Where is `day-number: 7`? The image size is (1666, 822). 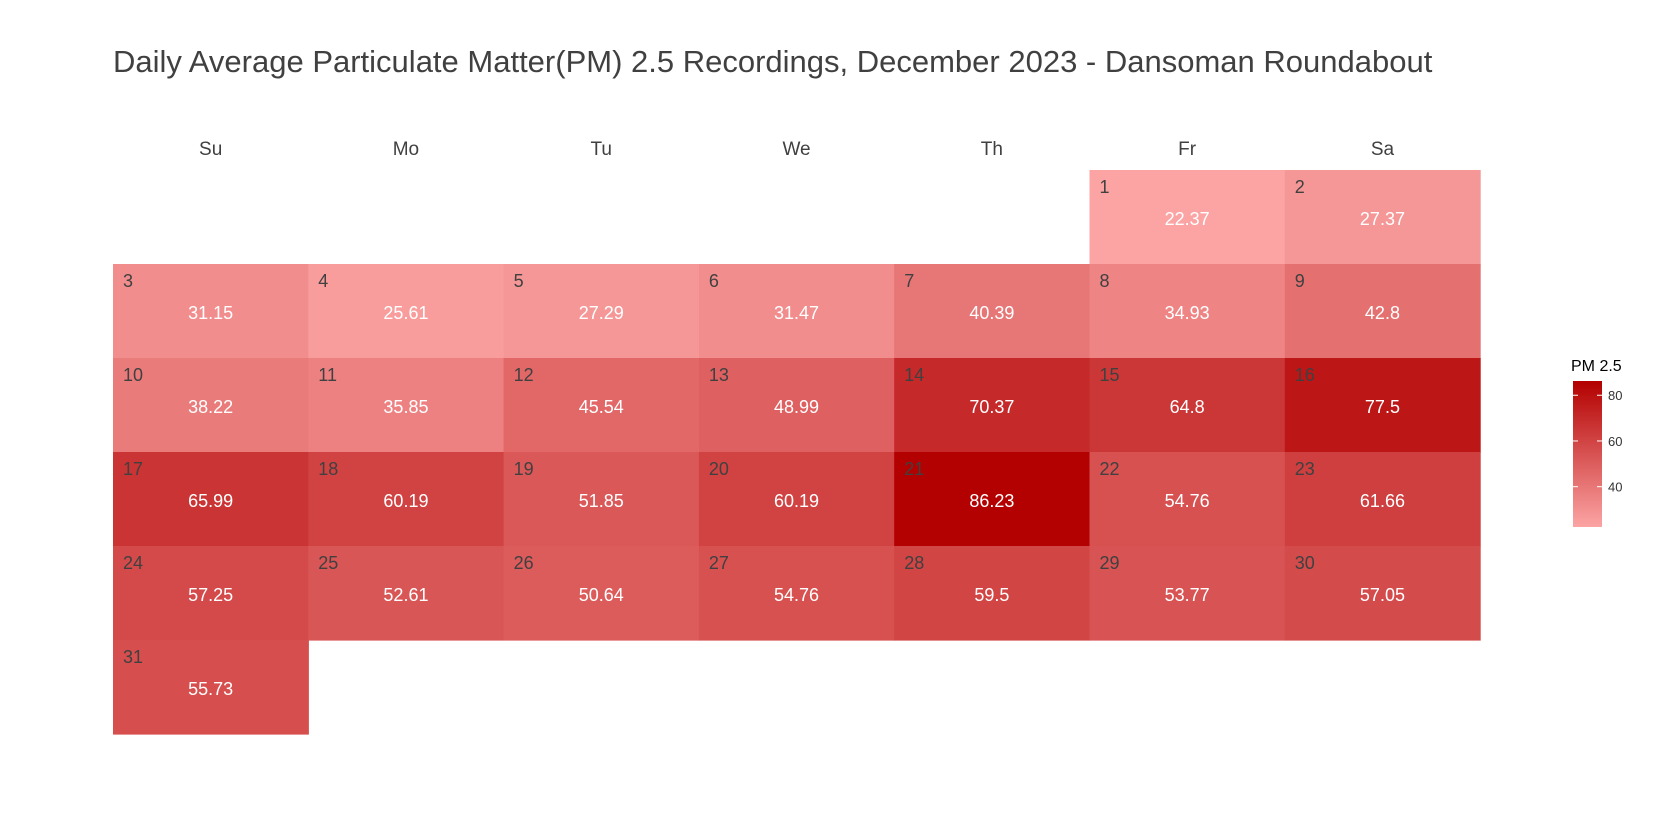
day-number: 7 is located at coordinates (909, 281).